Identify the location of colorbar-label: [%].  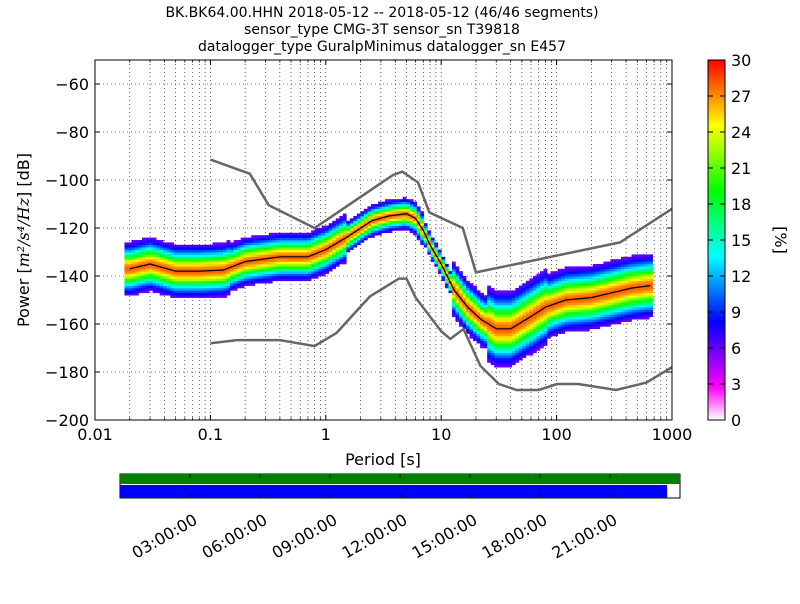
(780, 240).